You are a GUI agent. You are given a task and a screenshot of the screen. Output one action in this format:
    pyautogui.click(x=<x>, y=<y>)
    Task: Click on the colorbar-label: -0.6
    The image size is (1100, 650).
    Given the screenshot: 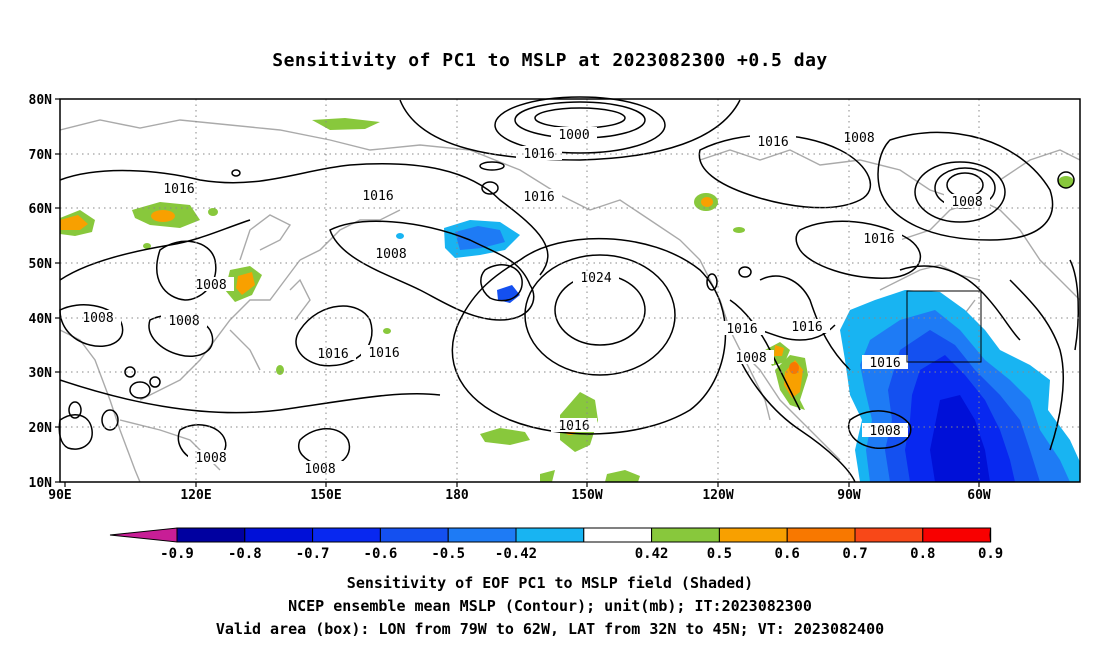 What is the action you would take?
    pyautogui.click(x=381, y=554)
    